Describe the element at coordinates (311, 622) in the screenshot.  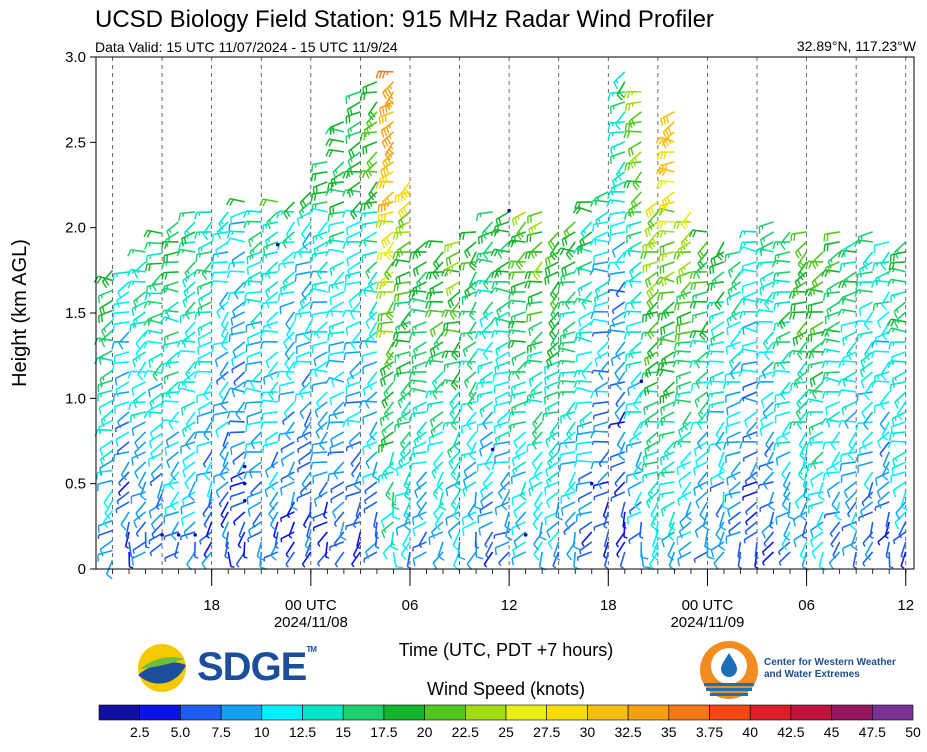
I see `x-date-label: 2024/11/08` at that location.